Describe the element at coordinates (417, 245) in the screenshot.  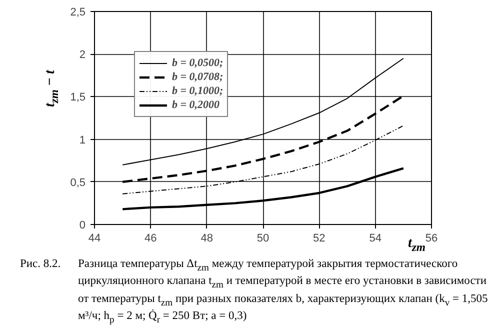
I see `x-axis-title: t$_{zm}$` at that location.